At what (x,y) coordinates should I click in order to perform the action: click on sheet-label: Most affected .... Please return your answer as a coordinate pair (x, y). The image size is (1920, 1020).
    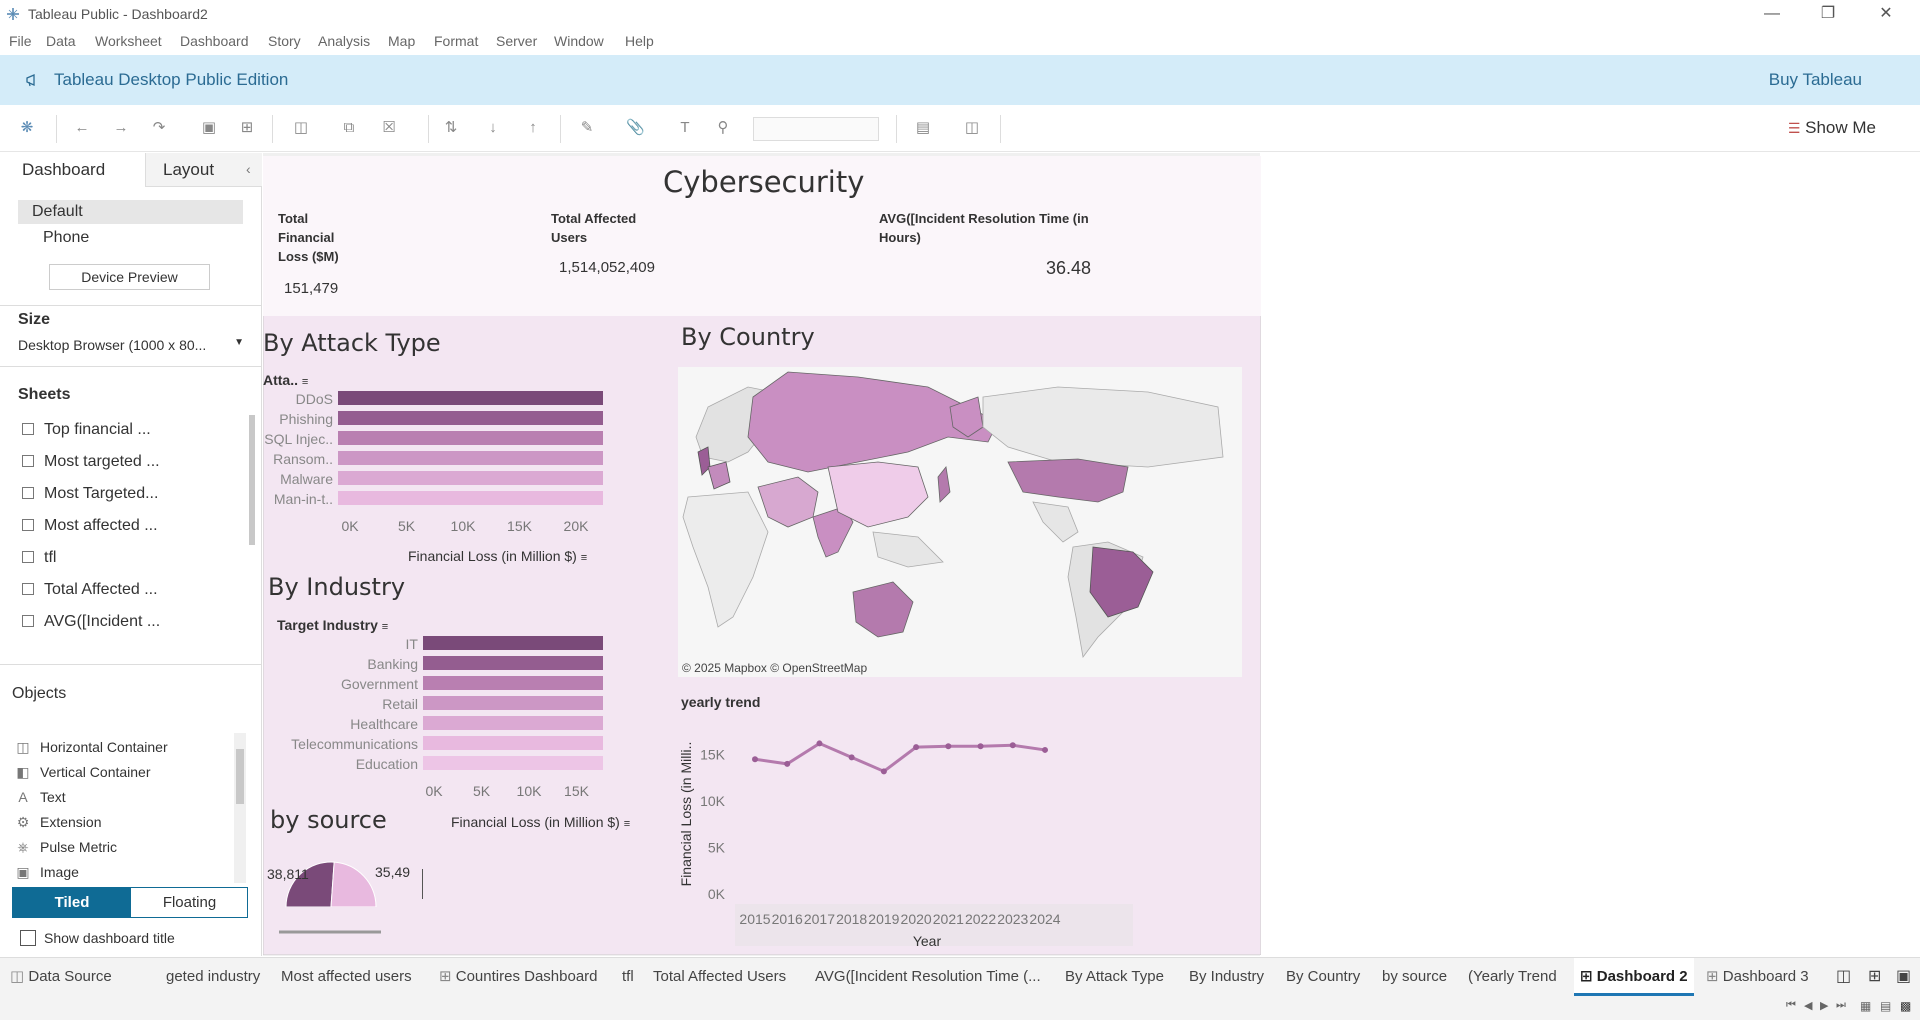
    Looking at the image, I should click on (101, 525).